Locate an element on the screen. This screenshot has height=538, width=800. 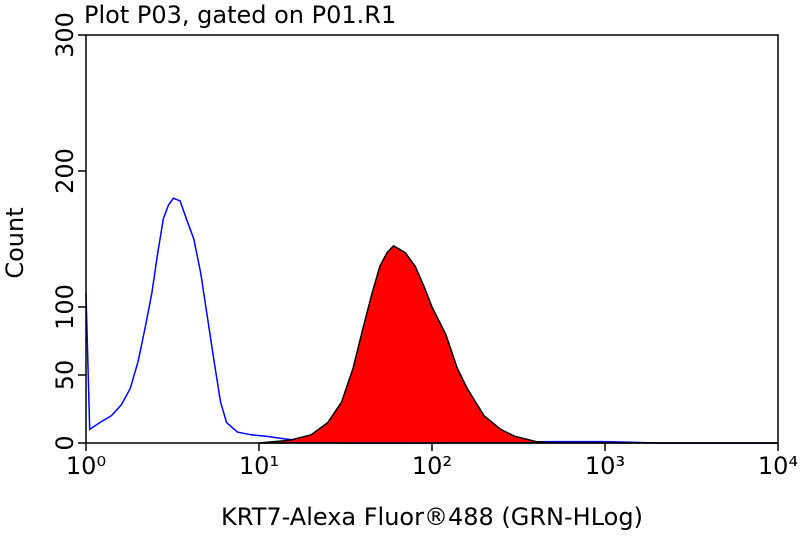
x-tick-label: 10² is located at coordinates (432, 466).